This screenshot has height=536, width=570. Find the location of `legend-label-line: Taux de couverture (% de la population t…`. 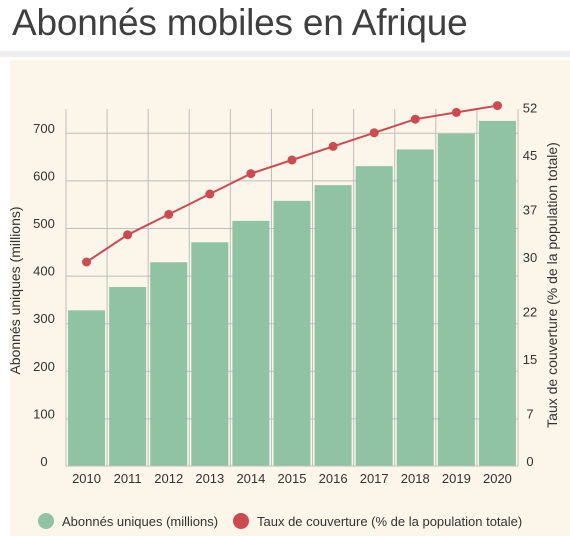

legend-label-line: Taux de couverture (% de la population t… is located at coordinates (389, 521).